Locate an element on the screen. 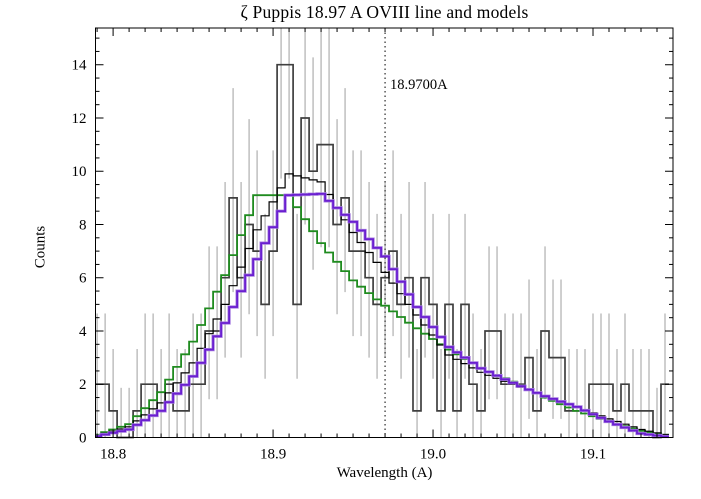 The height and width of the screenshot is (499, 701). svg-text: 19.1 is located at coordinates (593, 455).